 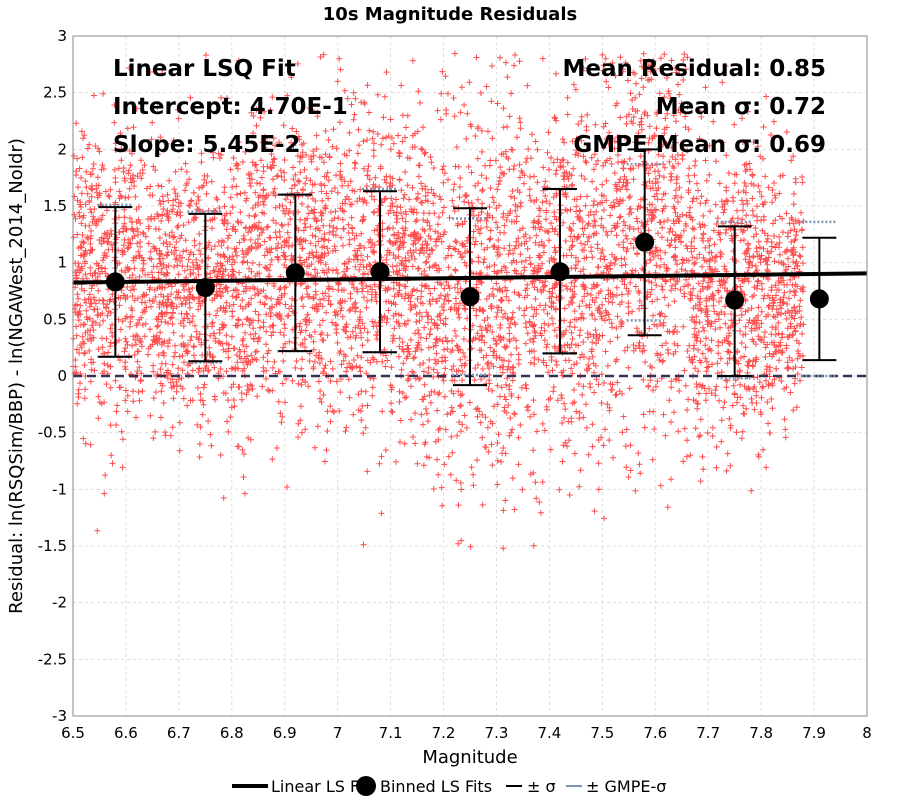 What do you see at coordinates (469, 757) in the screenshot?
I see `x-axis-label: Magnitude` at bounding box center [469, 757].